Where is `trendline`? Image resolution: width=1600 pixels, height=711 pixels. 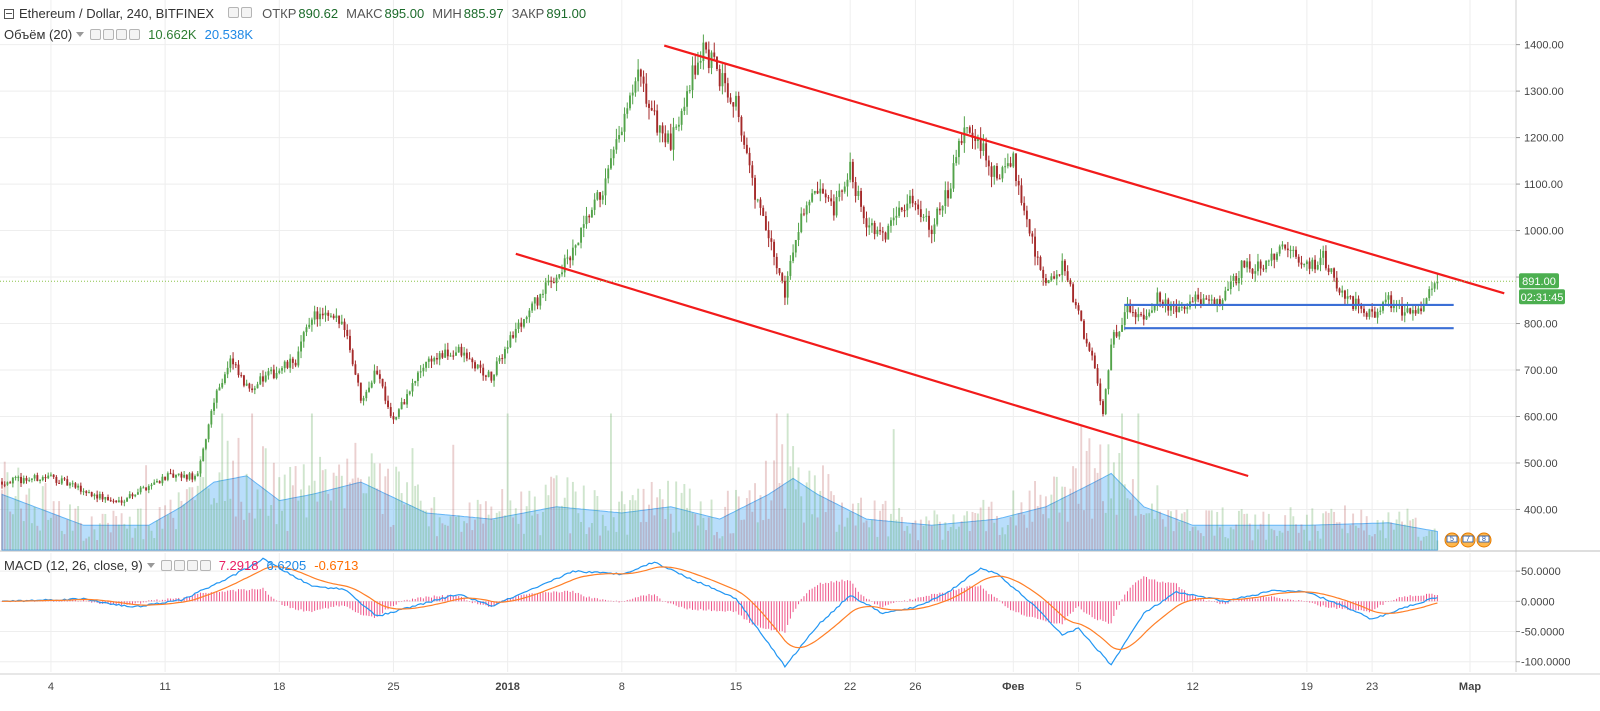
trendline is located at coordinates (882, 365).